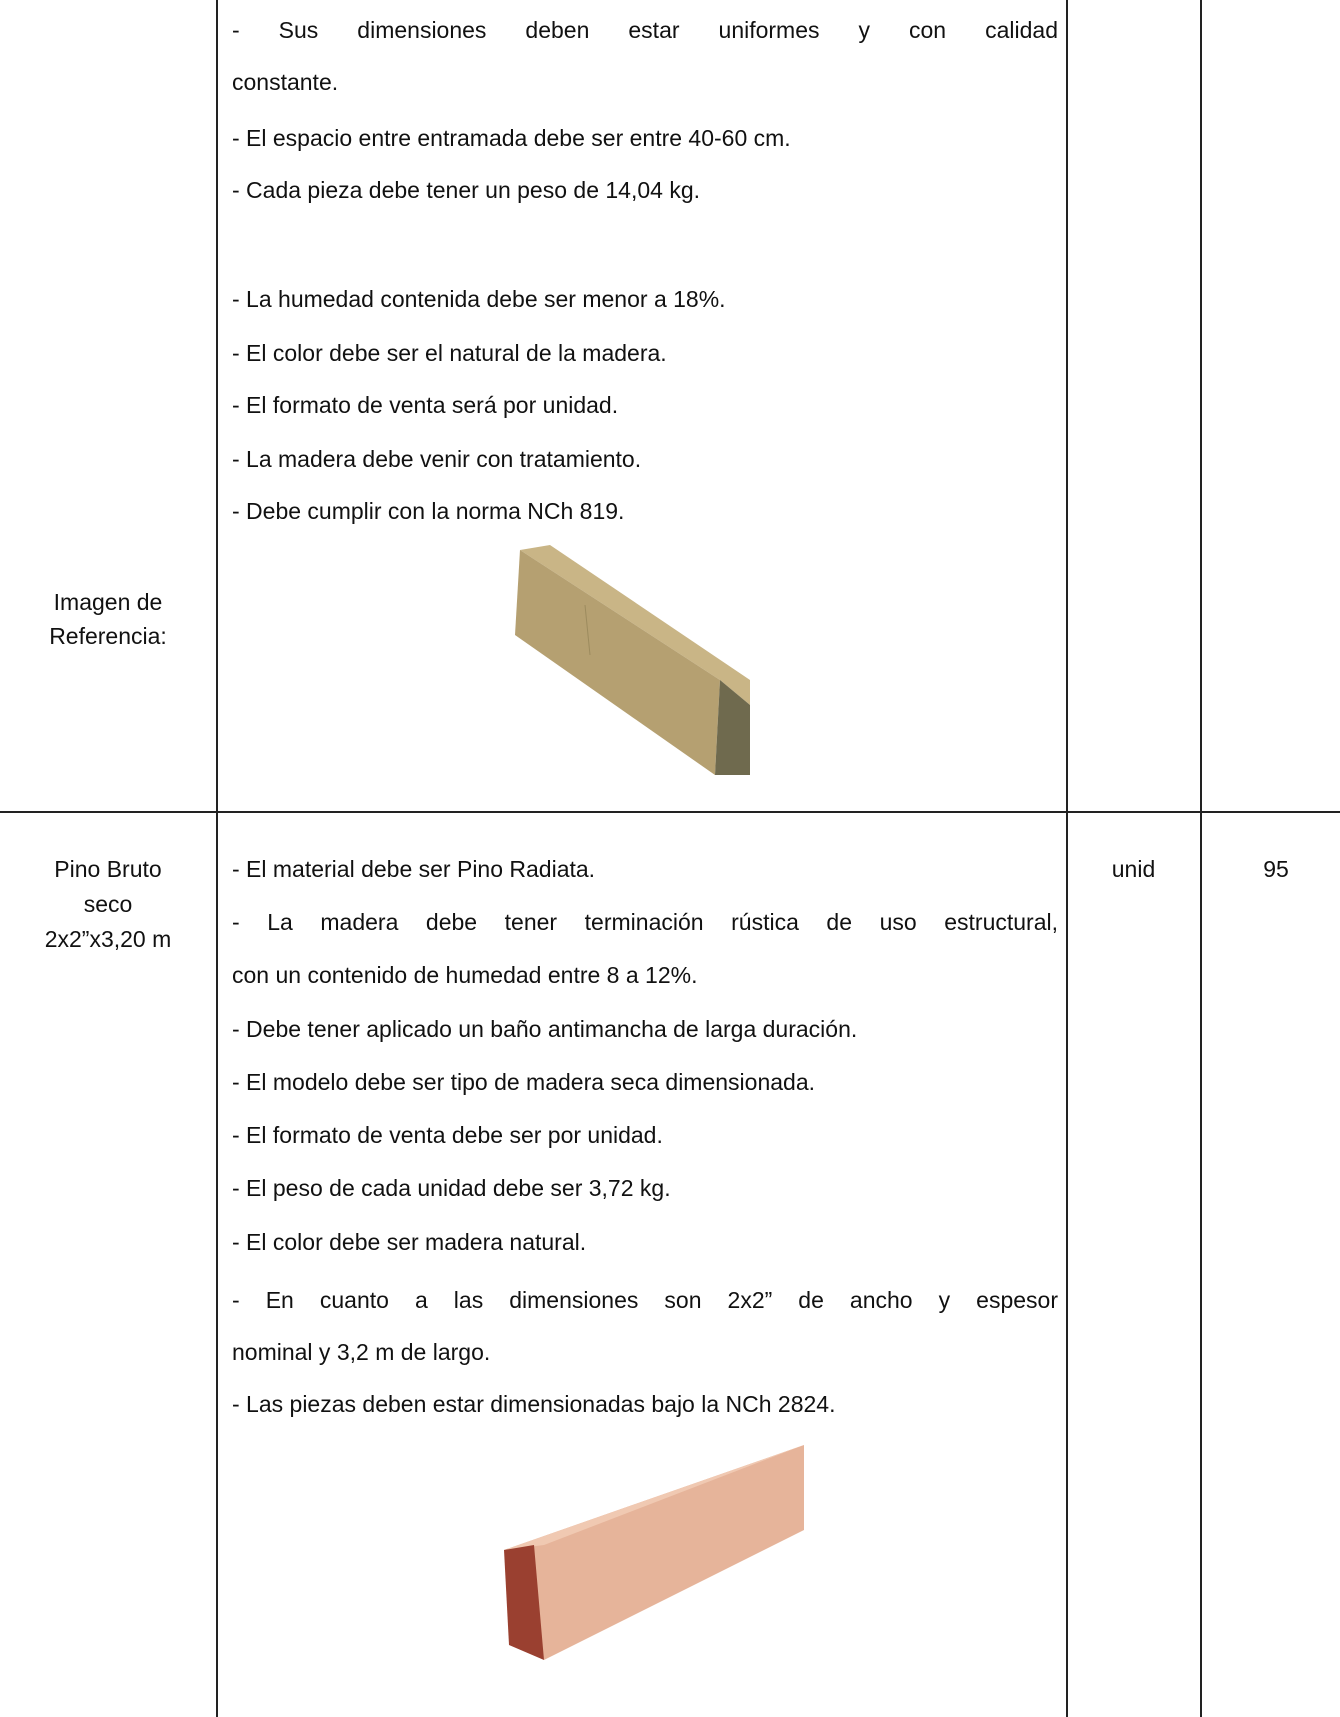 Image resolution: width=1340 pixels, height=1717 pixels. What do you see at coordinates (425, 405) in the screenshot?
I see `description-line: - El formato de venta será por unidad.` at bounding box center [425, 405].